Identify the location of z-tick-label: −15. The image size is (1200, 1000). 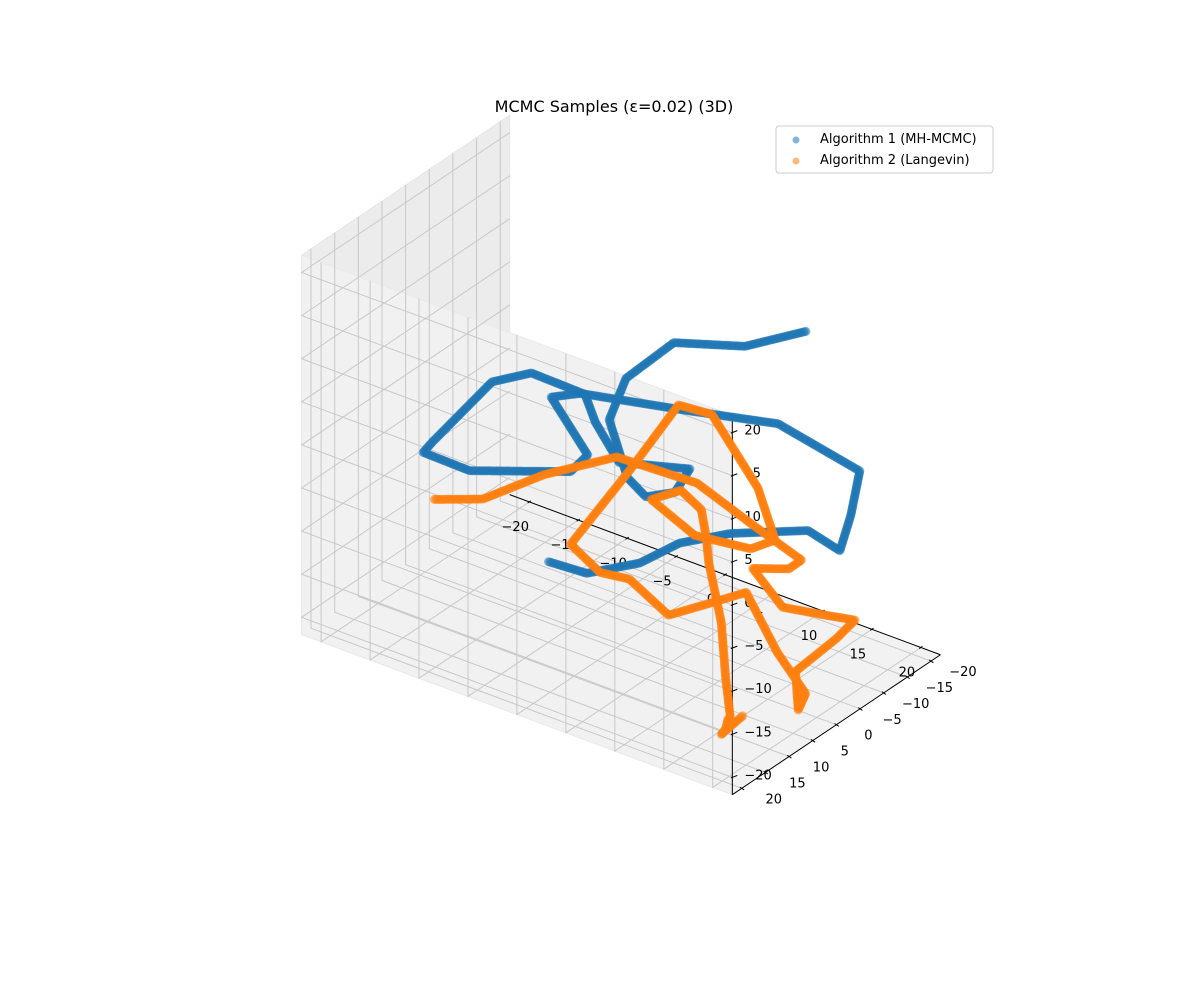
(757, 732).